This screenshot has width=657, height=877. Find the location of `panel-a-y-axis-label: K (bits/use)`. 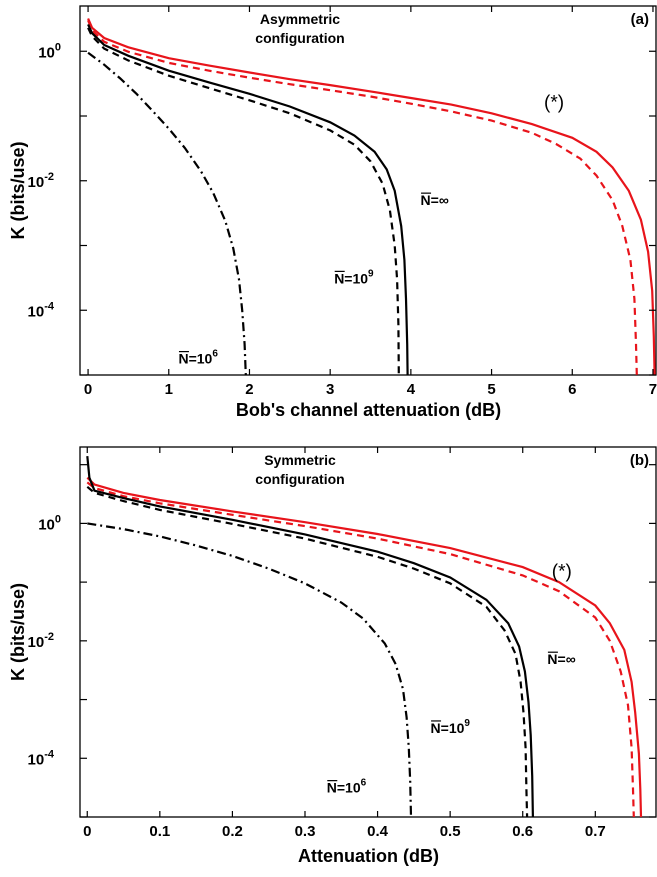

panel-a-y-axis-label: K (bits/use) is located at coordinates (18, 190).